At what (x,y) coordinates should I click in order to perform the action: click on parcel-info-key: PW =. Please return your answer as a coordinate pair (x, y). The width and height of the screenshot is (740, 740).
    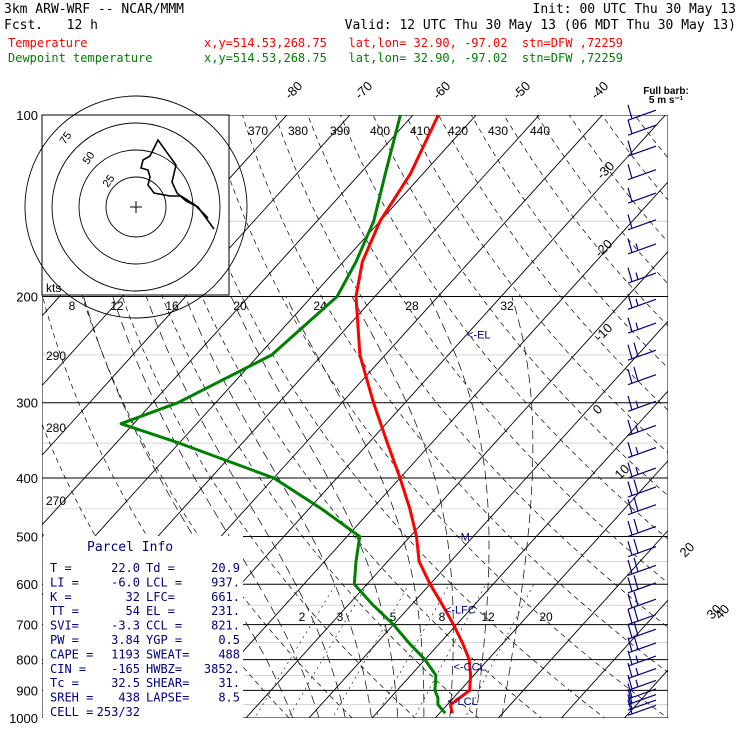
    Looking at the image, I should click on (64, 640).